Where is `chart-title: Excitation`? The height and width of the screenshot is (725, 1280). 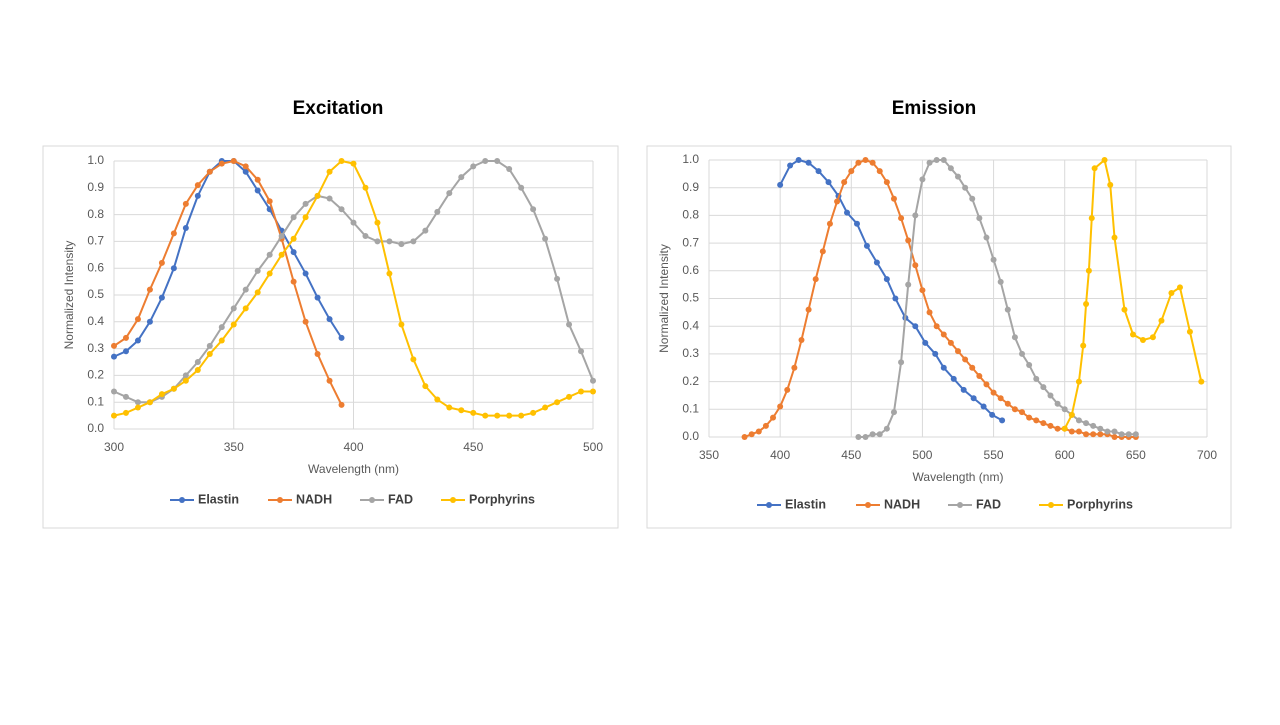
chart-title: Excitation is located at coordinates (338, 108).